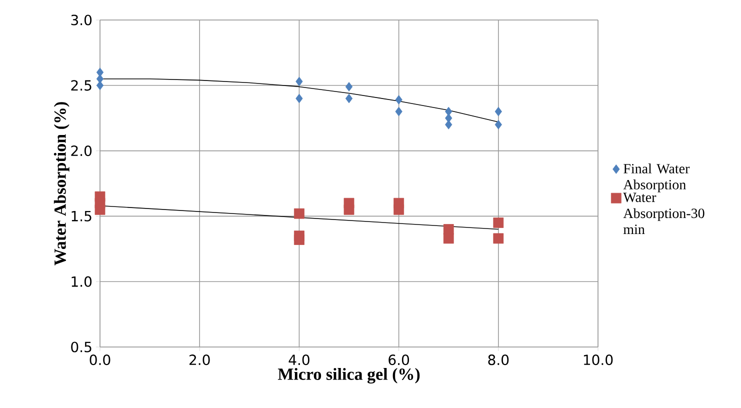 The width and height of the screenshot is (741, 408). What do you see at coordinates (81, 347) in the screenshot?
I see `y-tick-label: 0.5` at bounding box center [81, 347].